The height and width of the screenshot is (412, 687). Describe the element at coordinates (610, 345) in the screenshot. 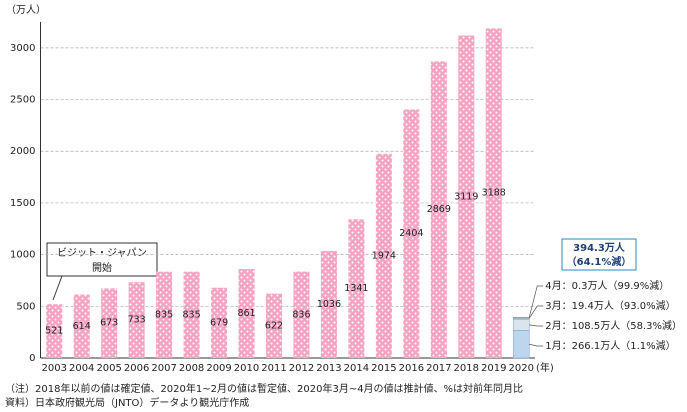

I see `segment-label: 1月：266.1万人（1.1%減）` at that location.